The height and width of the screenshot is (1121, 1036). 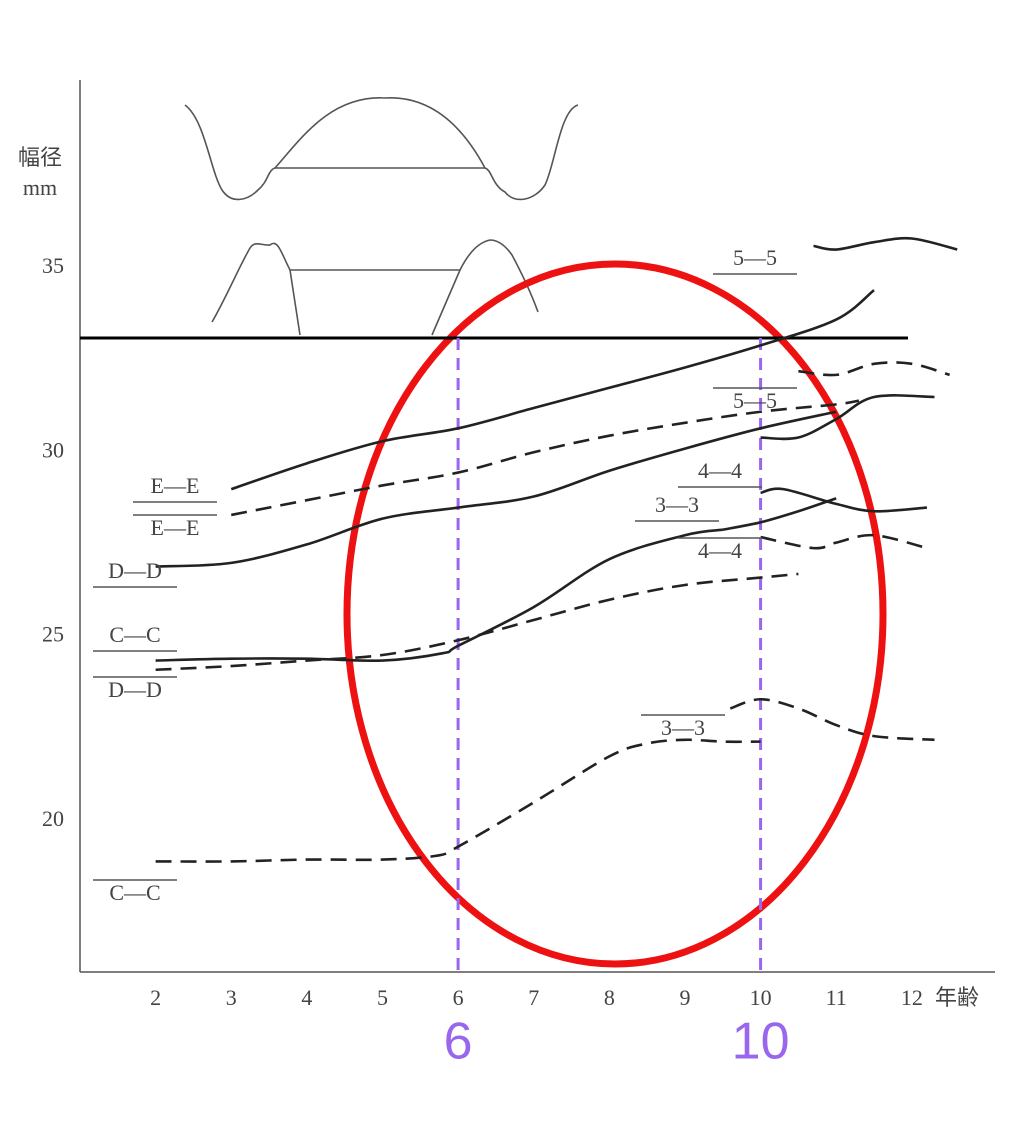 I want to click on marker-label: 10, so click(x=761, y=1042).